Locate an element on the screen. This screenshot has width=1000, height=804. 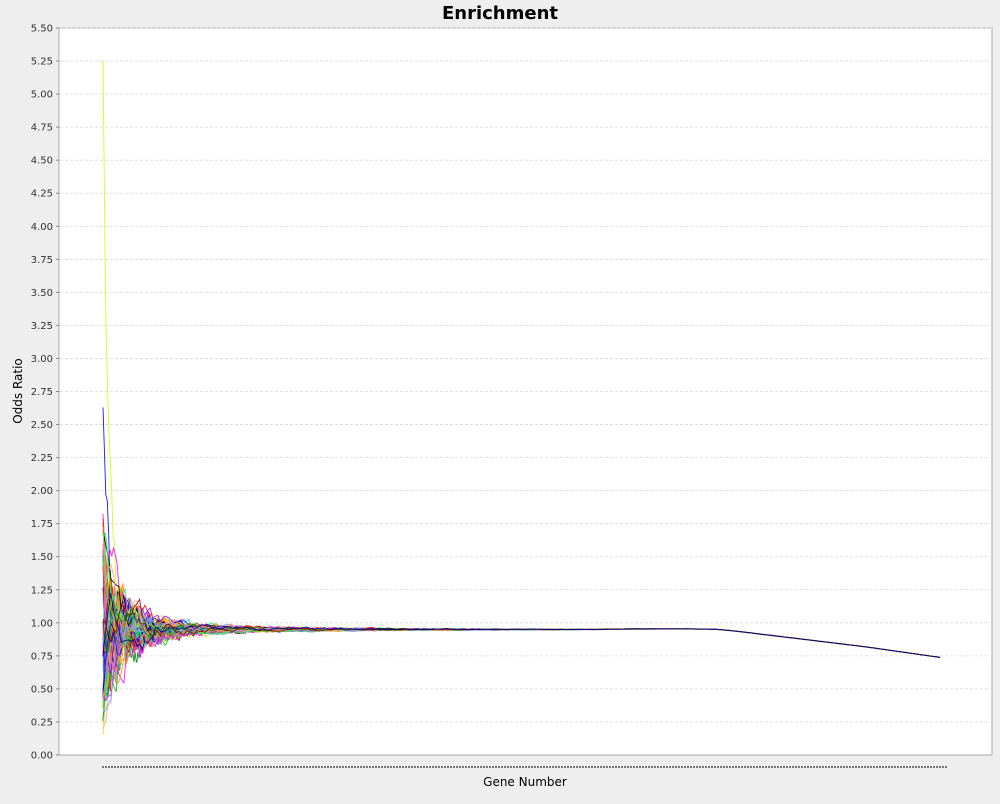
x-axis-label: Gene Number is located at coordinates (525, 782).